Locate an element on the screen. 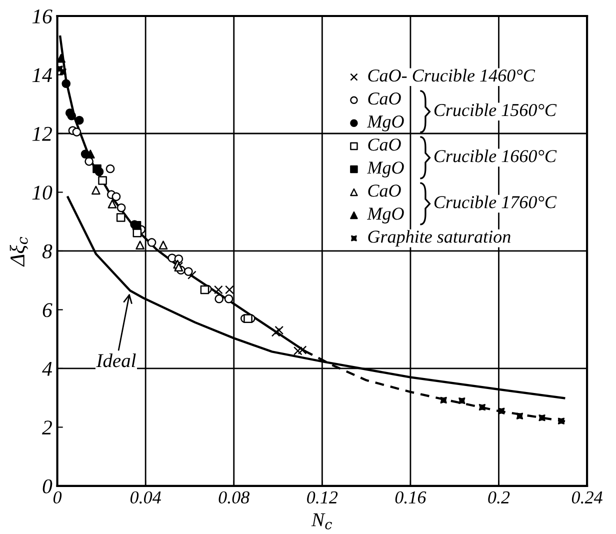 The image size is (616, 534). y-tick-label: 4 is located at coordinates (47, 369).